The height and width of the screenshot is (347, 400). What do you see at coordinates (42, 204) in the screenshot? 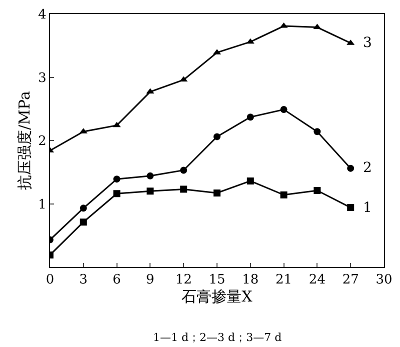
I see `y-tick-label: 1` at bounding box center [42, 204].